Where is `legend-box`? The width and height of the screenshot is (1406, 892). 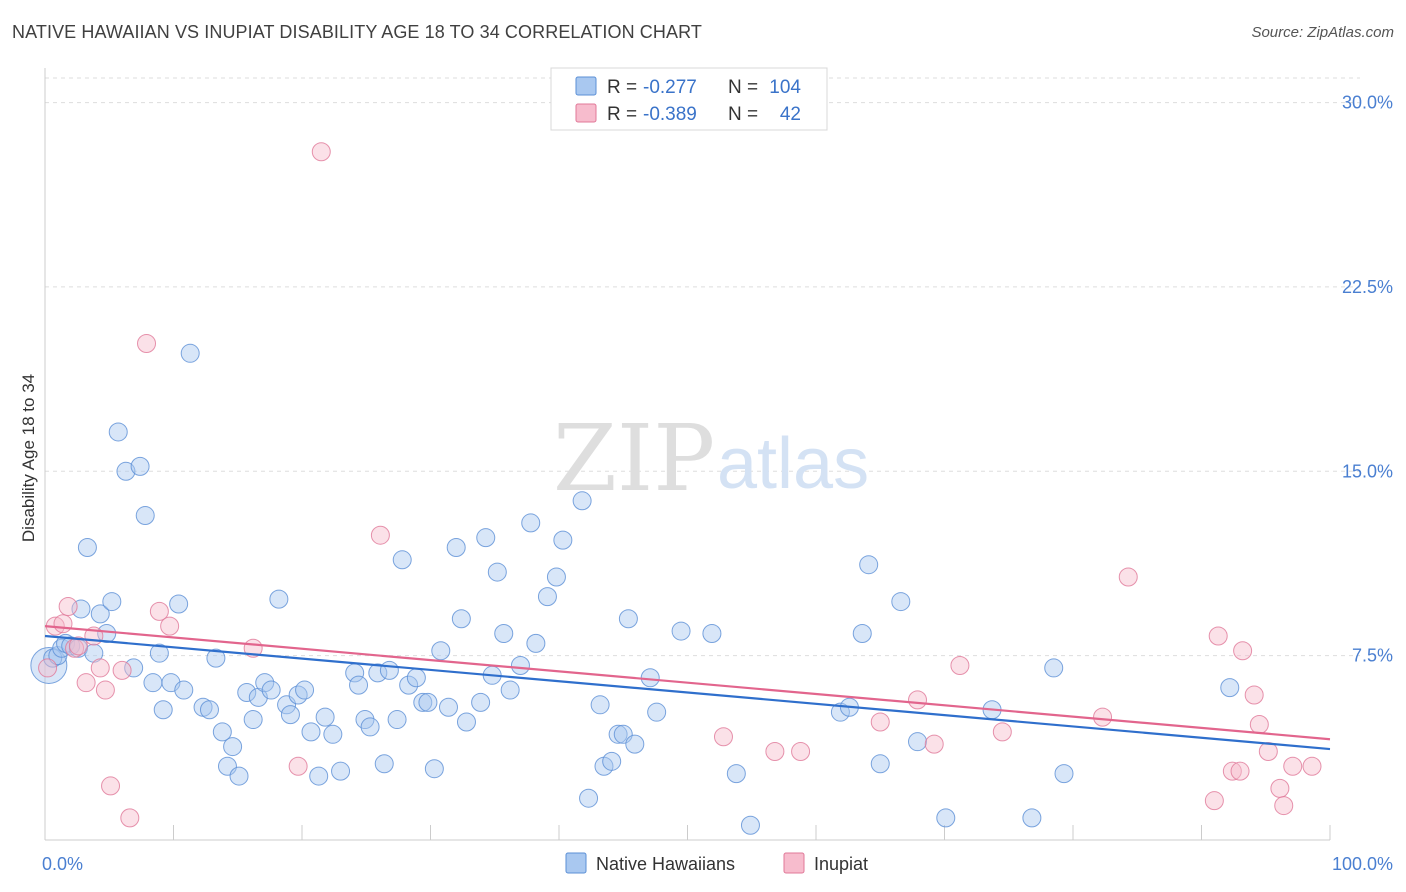
legend-box is located at coordinates (689, 99).